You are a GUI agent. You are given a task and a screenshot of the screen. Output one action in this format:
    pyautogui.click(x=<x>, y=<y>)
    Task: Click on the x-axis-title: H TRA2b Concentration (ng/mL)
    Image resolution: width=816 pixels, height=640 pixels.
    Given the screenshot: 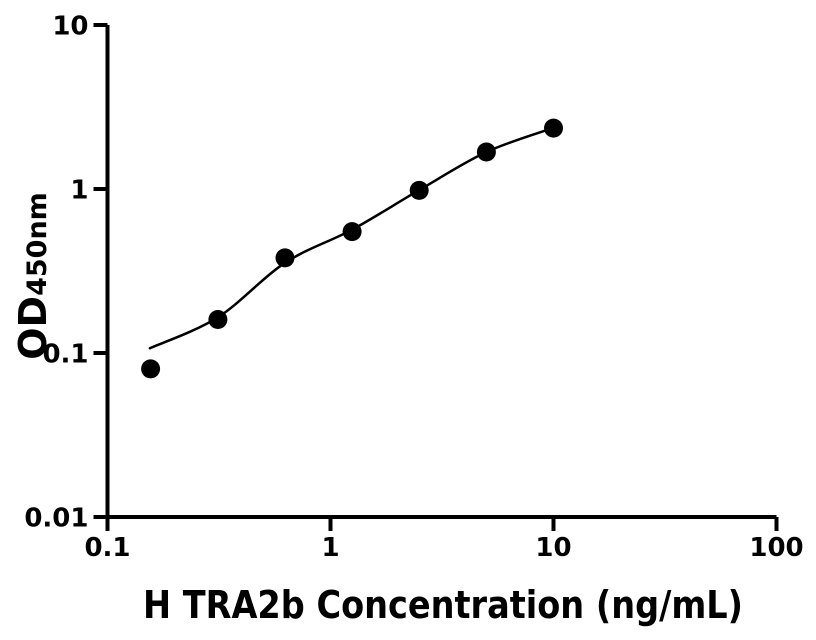 What is the action you would take?
    pyautogui.click(x=443, y=605)
    